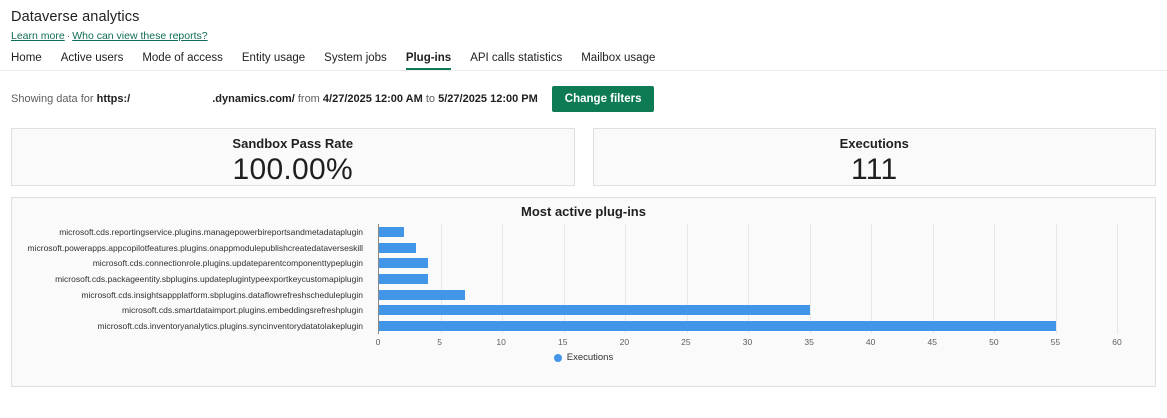  Describe the element at coordinates (1055, 342) in the screenshot. I see `chart-x-tick: 55` at that location.